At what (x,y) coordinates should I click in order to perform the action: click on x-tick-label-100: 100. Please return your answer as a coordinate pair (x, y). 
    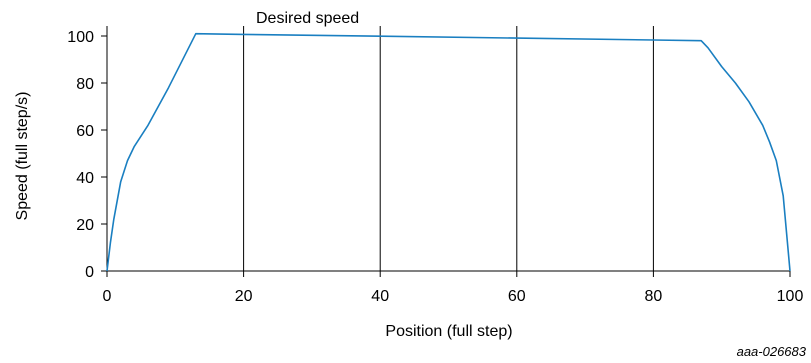
    Looking at the image, I should click on (790, 296).